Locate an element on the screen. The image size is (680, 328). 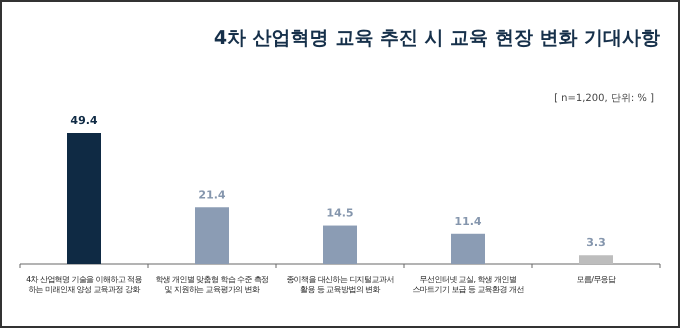
text: [ n=1,200, 단위: % ] is located at coordinates (604, 98).